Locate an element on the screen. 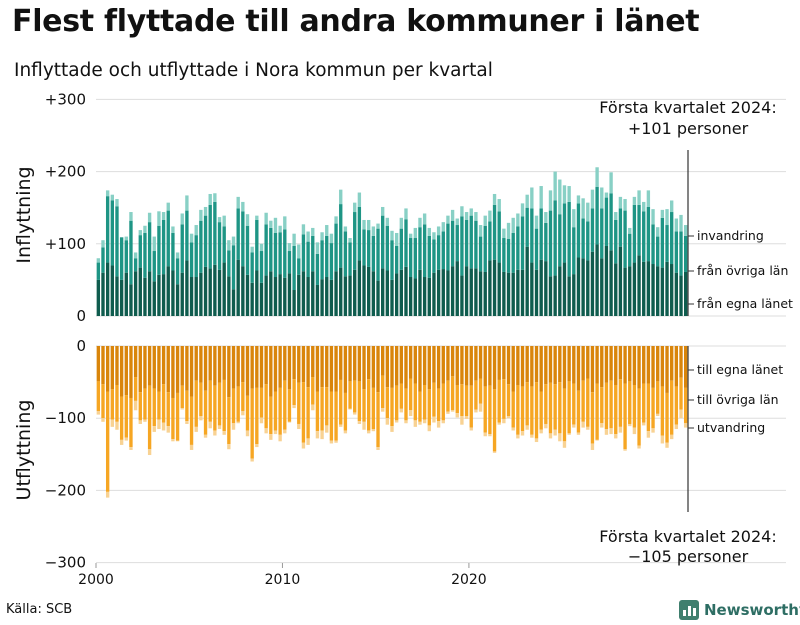 The height and width of the screenshot is (625, 800). newsworthy-logo: Newsworthy is located at coordinates (739, 610).